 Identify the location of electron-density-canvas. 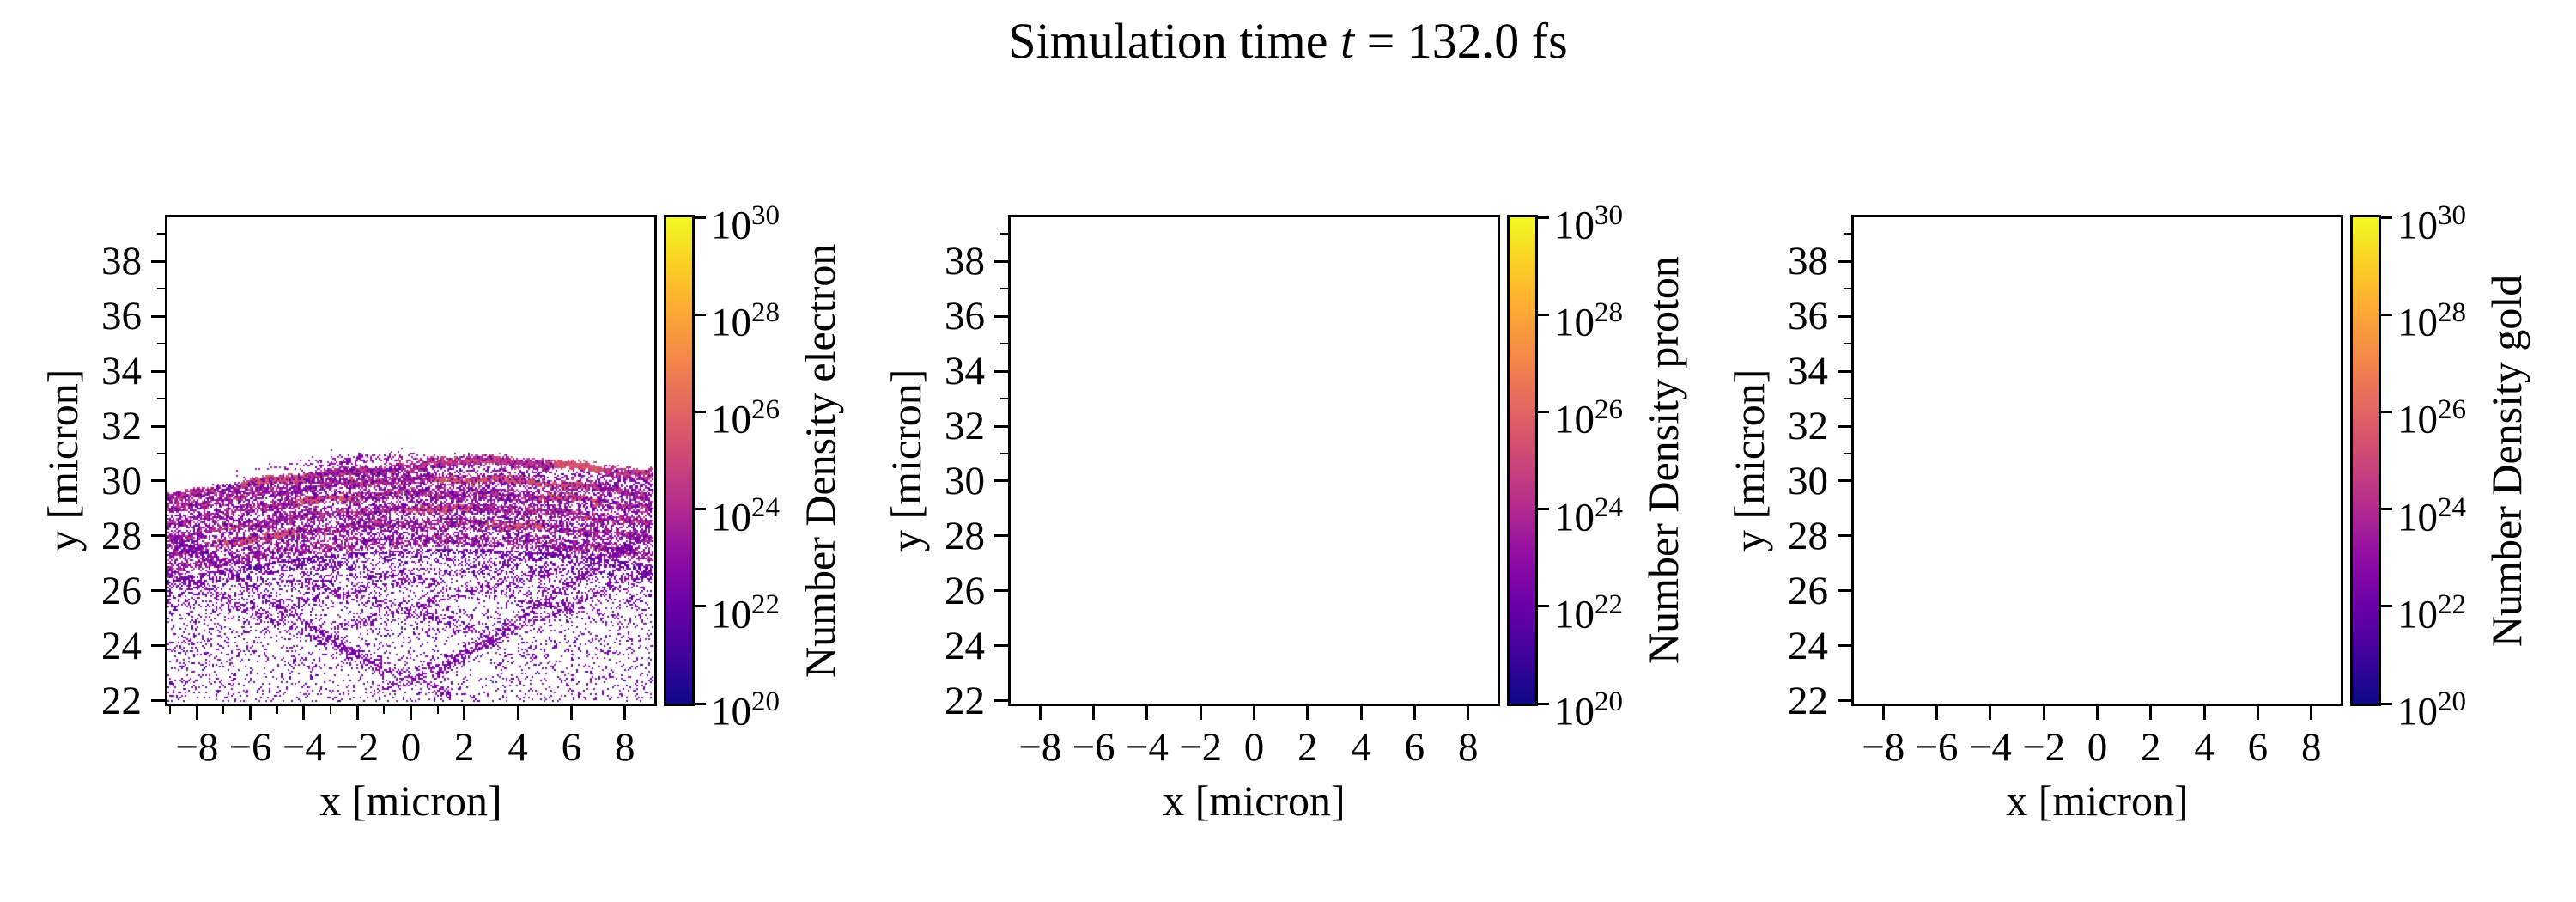
(410, 460).